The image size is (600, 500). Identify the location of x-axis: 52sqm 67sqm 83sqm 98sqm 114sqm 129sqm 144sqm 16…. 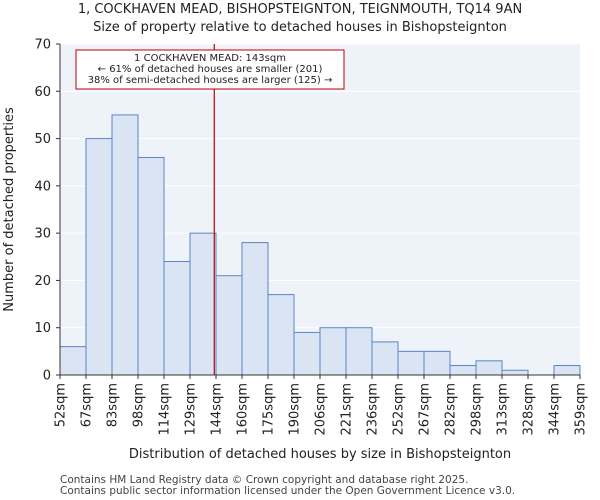
(321, 405).